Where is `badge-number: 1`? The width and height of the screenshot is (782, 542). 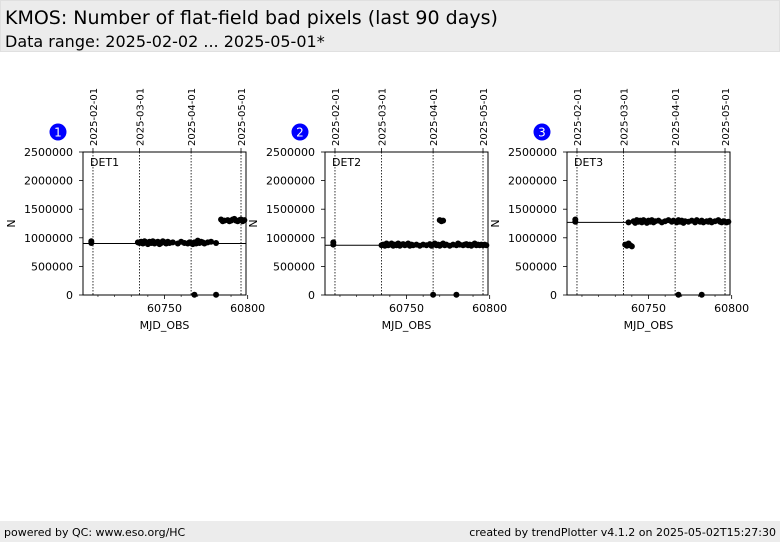
badge-number: 1 is located at coordinates (58, 133).